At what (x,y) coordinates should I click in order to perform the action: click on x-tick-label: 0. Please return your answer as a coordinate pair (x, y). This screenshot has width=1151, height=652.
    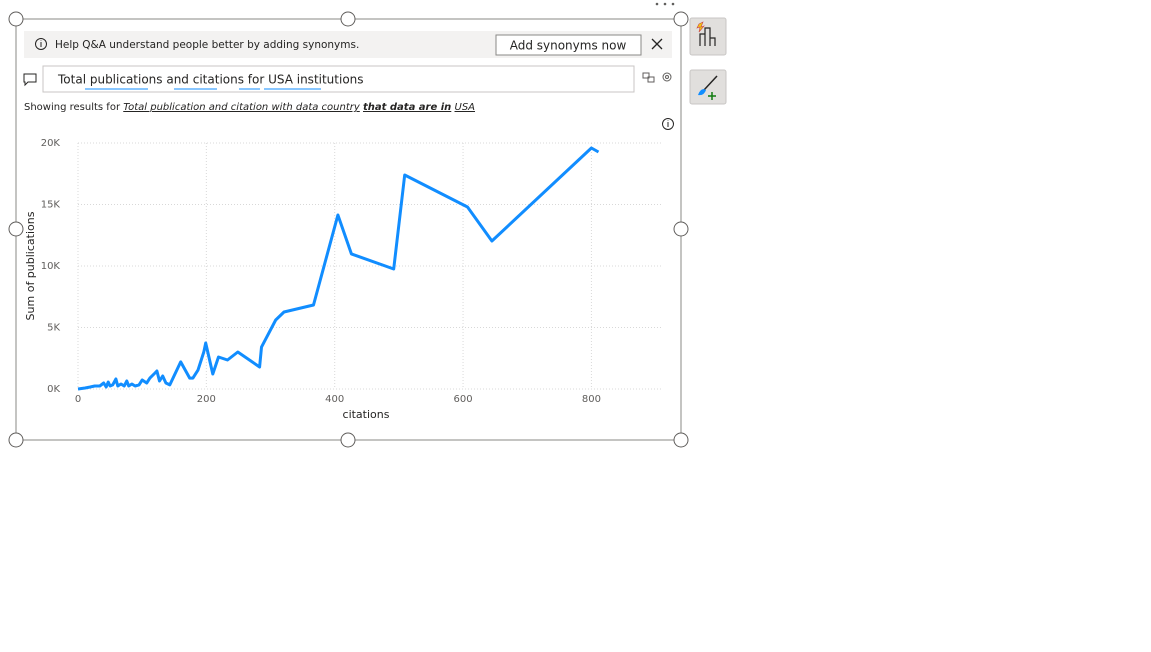
    Looking at the image, I should click on (78, 399).